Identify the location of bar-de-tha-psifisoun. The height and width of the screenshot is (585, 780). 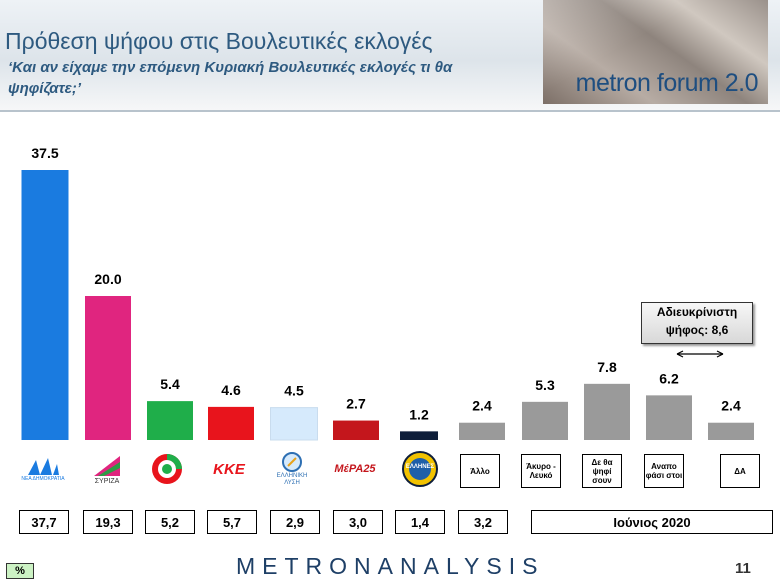
(607, 411).